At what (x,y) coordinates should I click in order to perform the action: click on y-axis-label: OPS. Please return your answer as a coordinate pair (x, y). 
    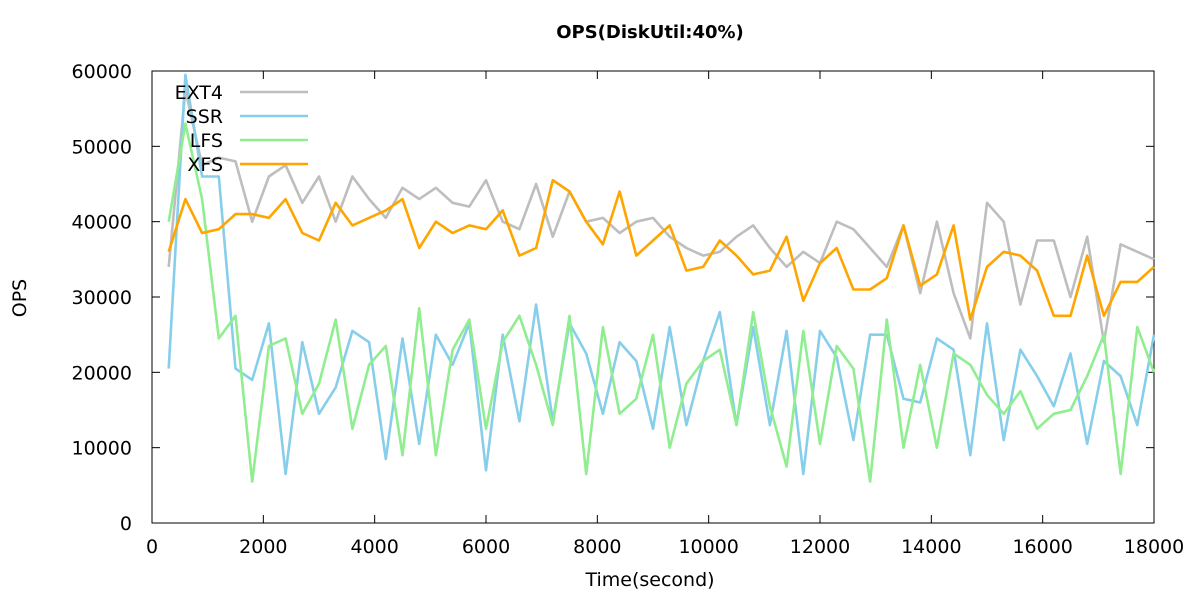
    Looking at the image, I should click on (20, 298).